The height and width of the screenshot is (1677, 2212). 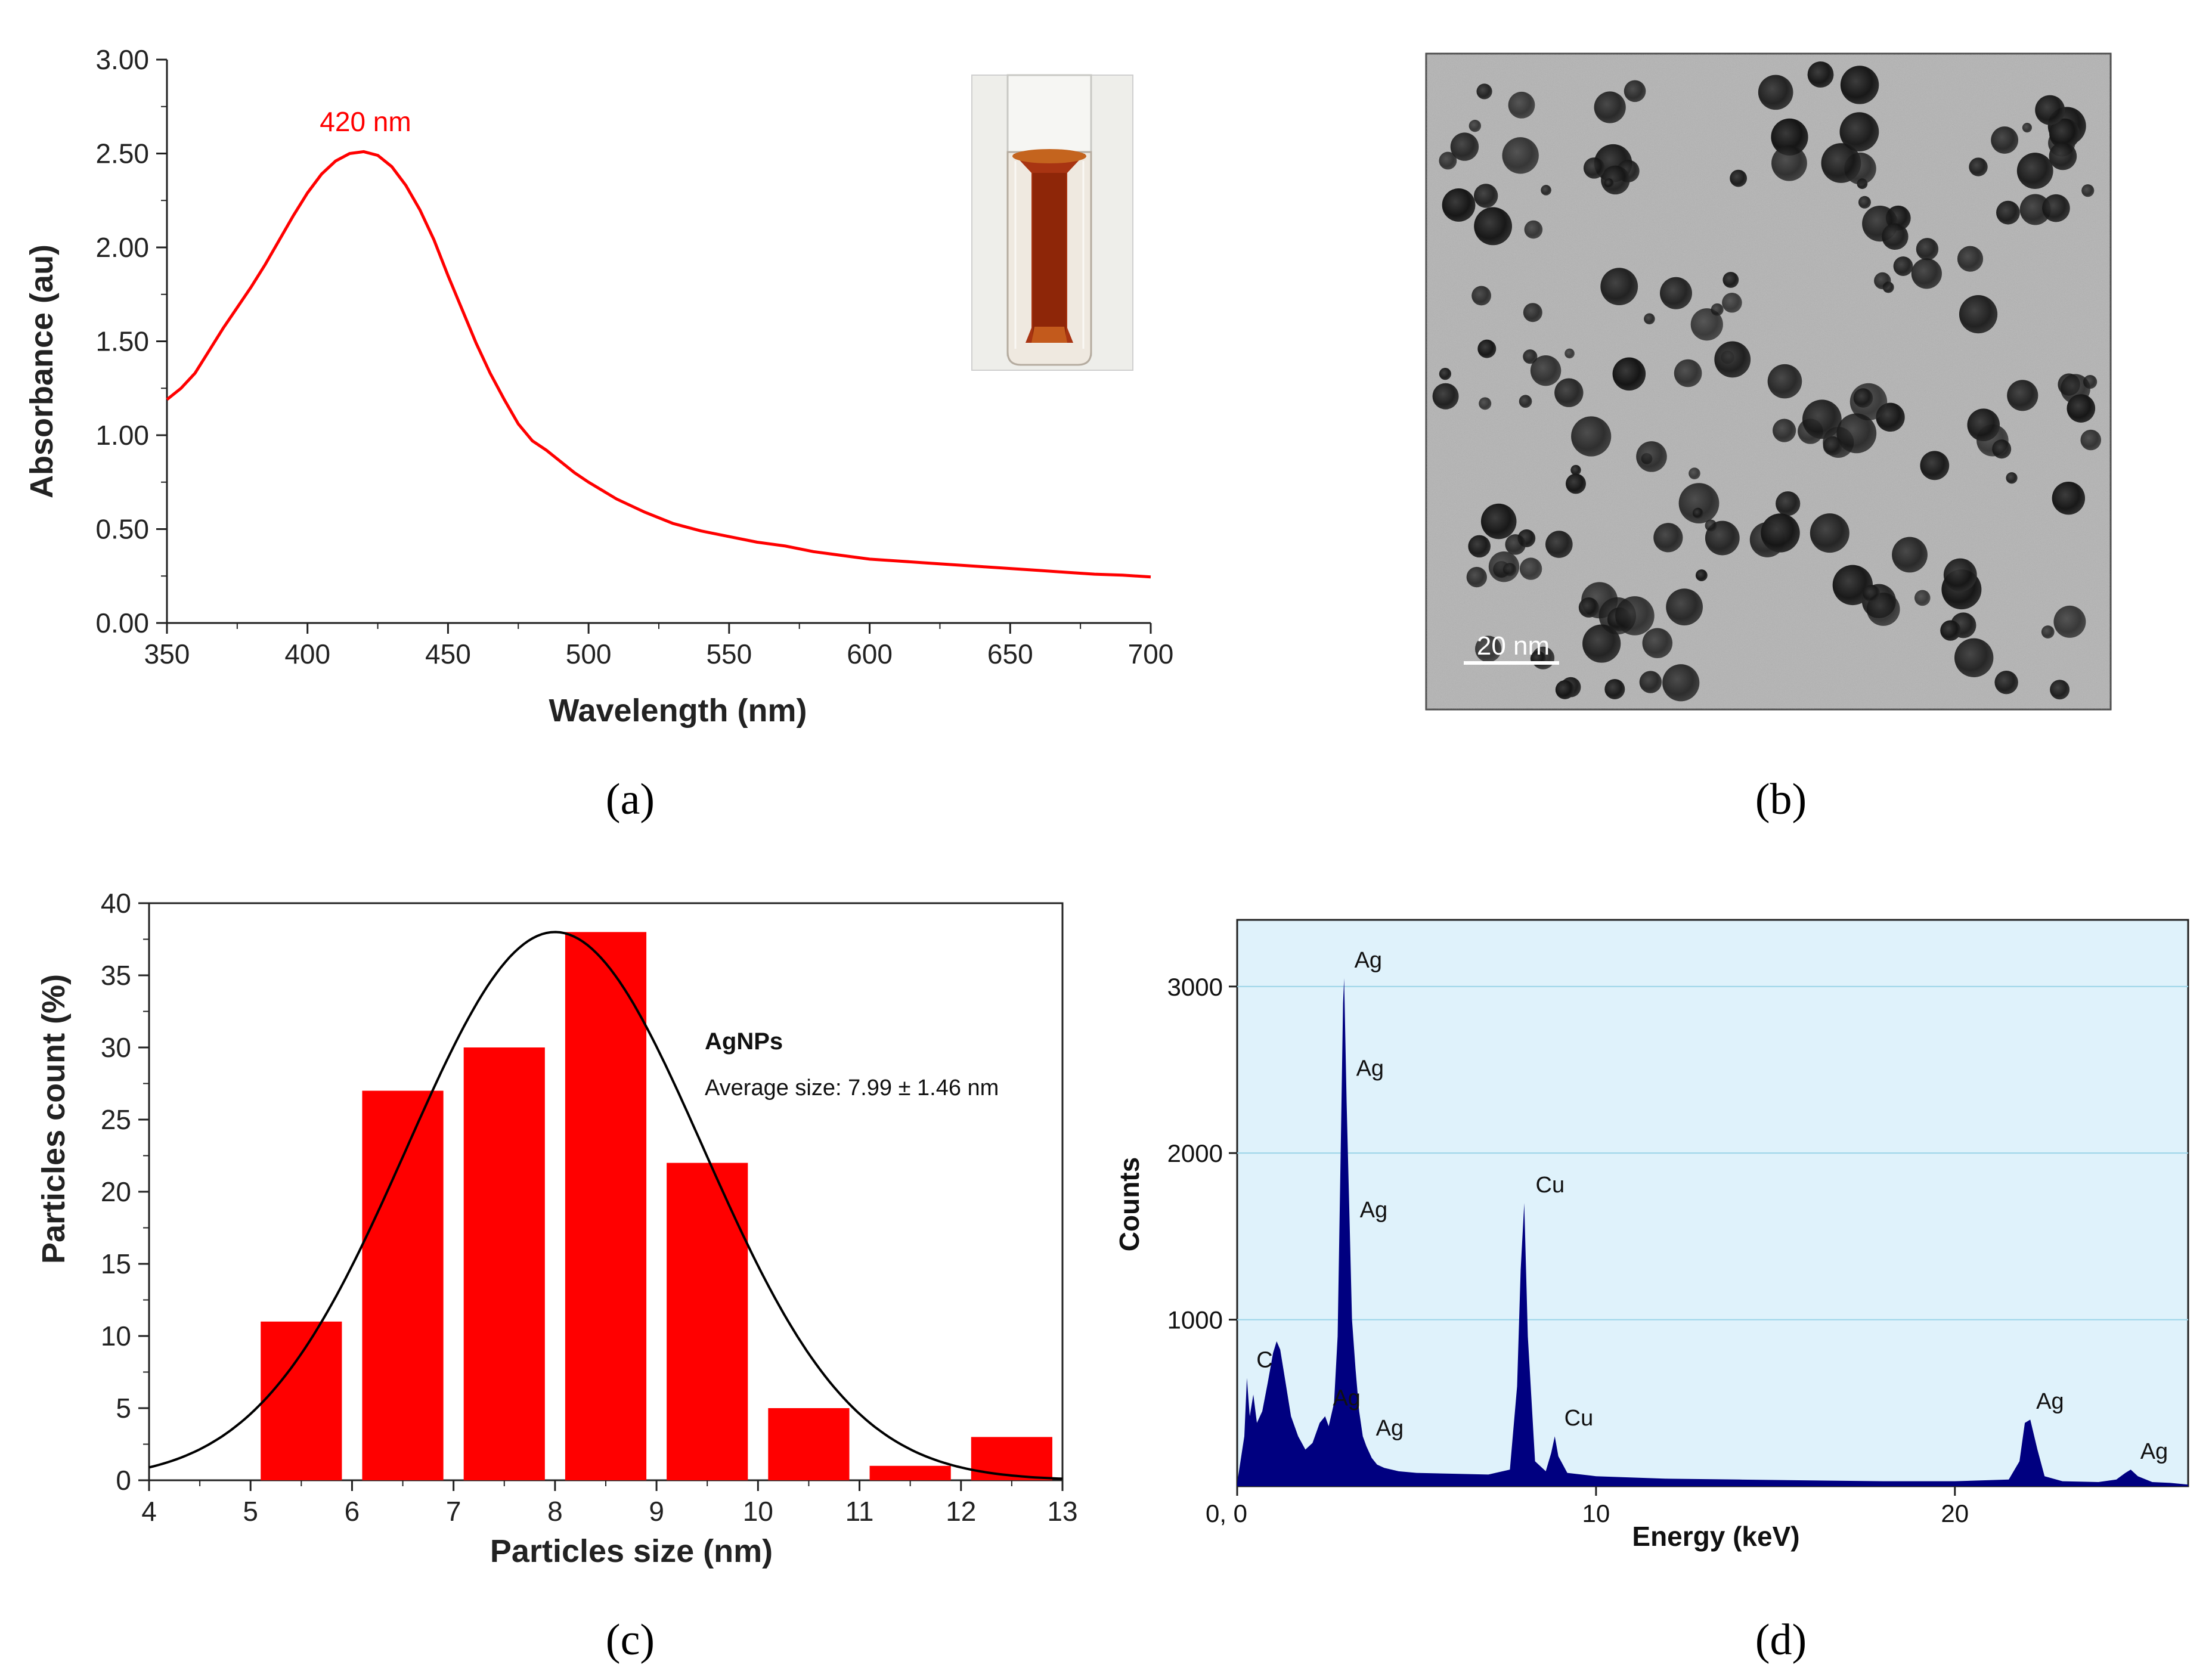 What do you see at coordinates (122, 435) in the screenshot?
I see `panel-a-y-tick-label: 1.00` at bounding box center [122, 435].